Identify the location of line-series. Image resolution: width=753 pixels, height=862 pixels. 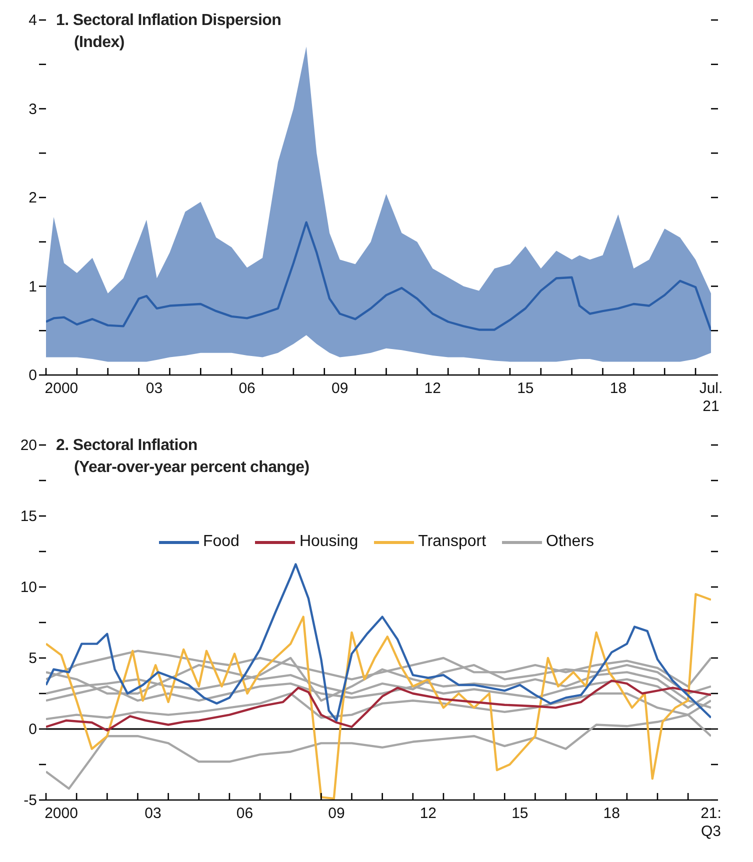
(378, 276).